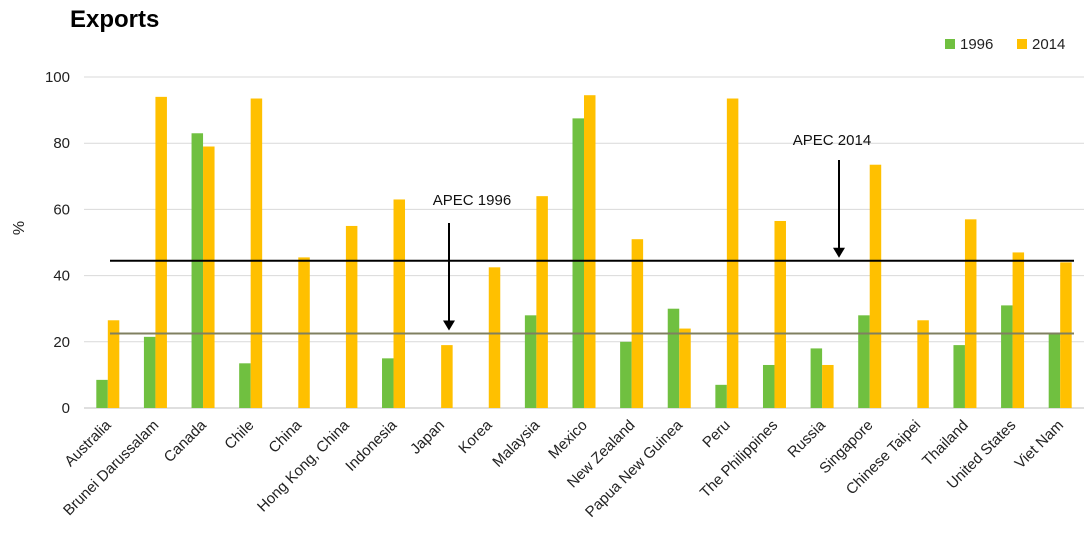  Describe the element at coordinates (303, 465) in the screenshot. I see `x-tick-label: Hong Kong, China` at that location.